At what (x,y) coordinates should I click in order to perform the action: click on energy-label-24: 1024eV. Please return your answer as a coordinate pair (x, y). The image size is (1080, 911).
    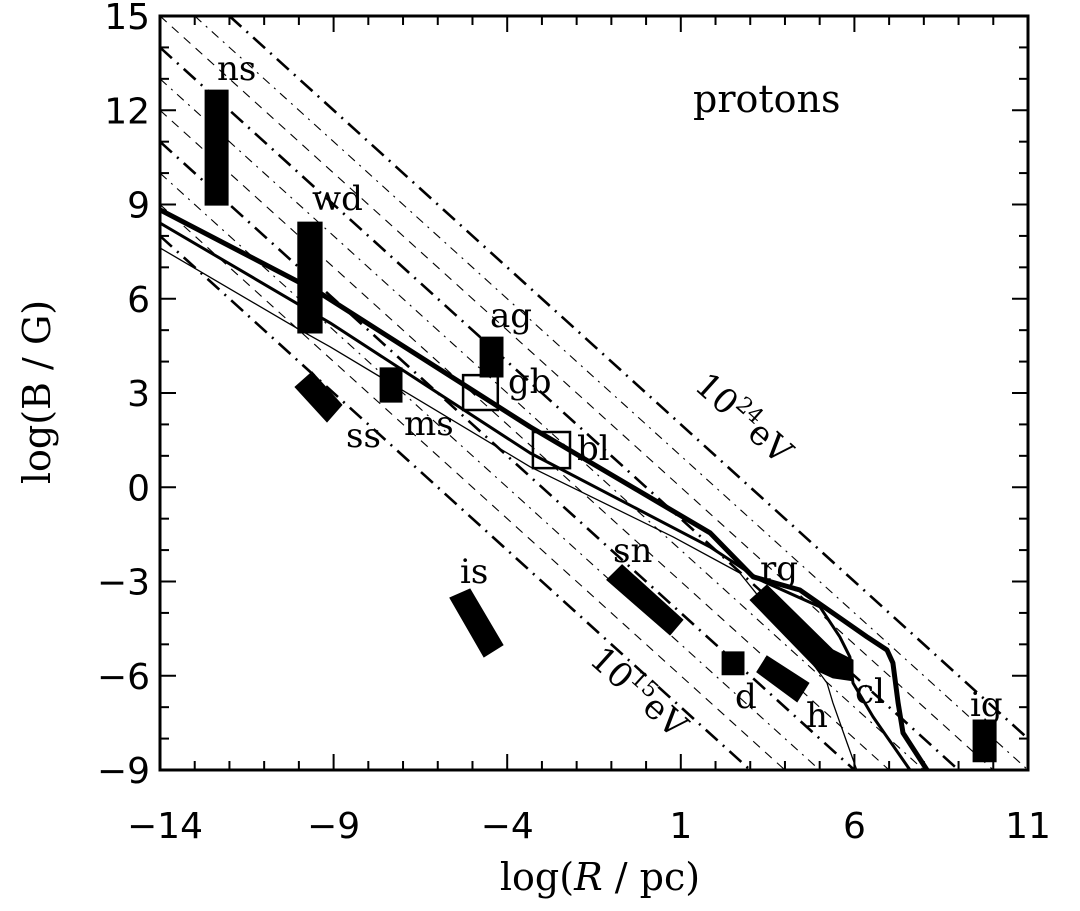
    Looking at the image, I should click on (744, 418).